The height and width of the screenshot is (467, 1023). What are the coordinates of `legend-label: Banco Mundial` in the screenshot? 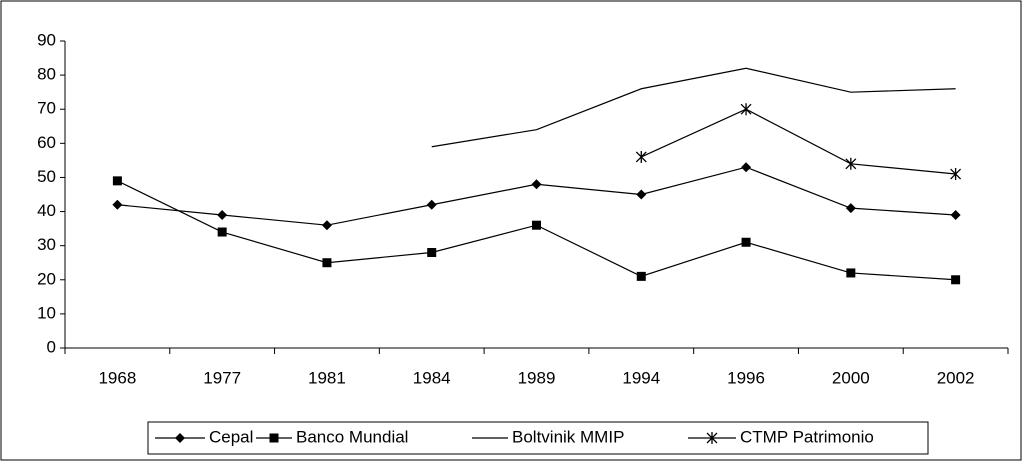 It's located at (352, 436).